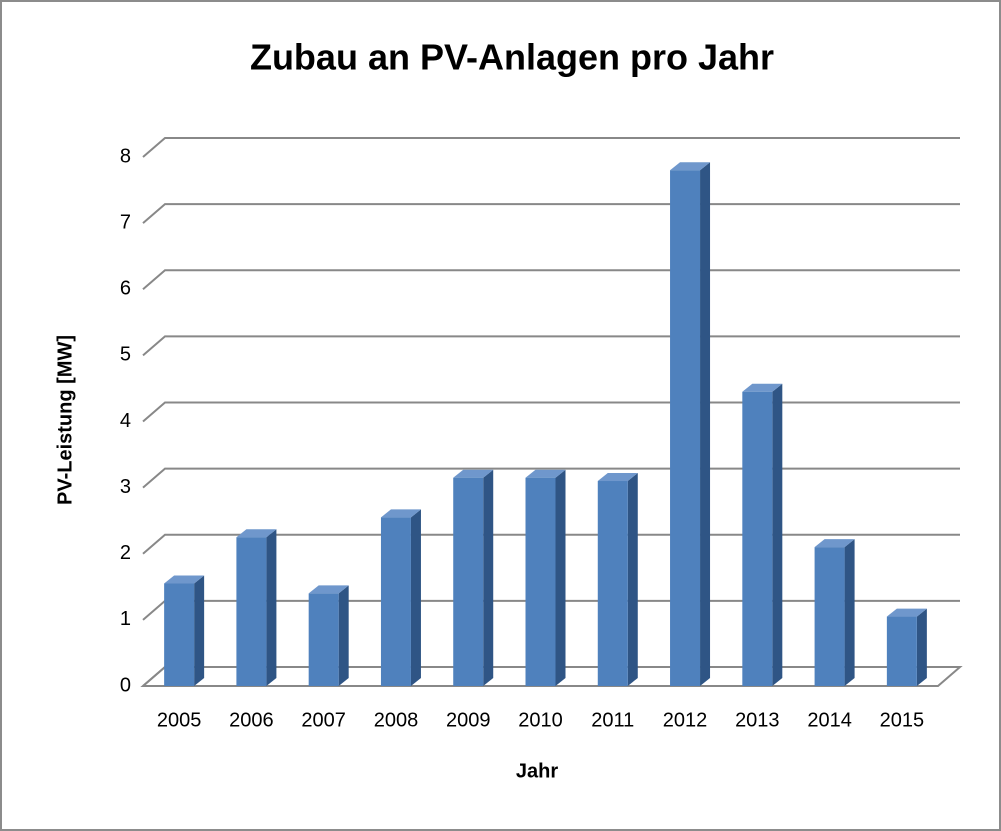 This screenshot has width=1001, height=831. I want to click on x-tick-label: 2014, so click(829, 720).